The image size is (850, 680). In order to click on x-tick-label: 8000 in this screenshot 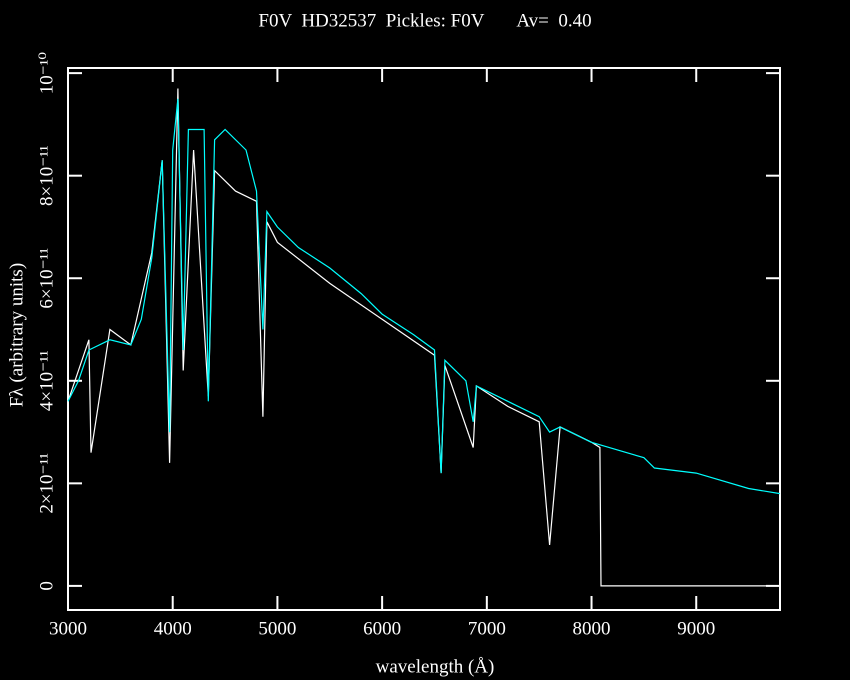, I will do `click(592, 628)`.